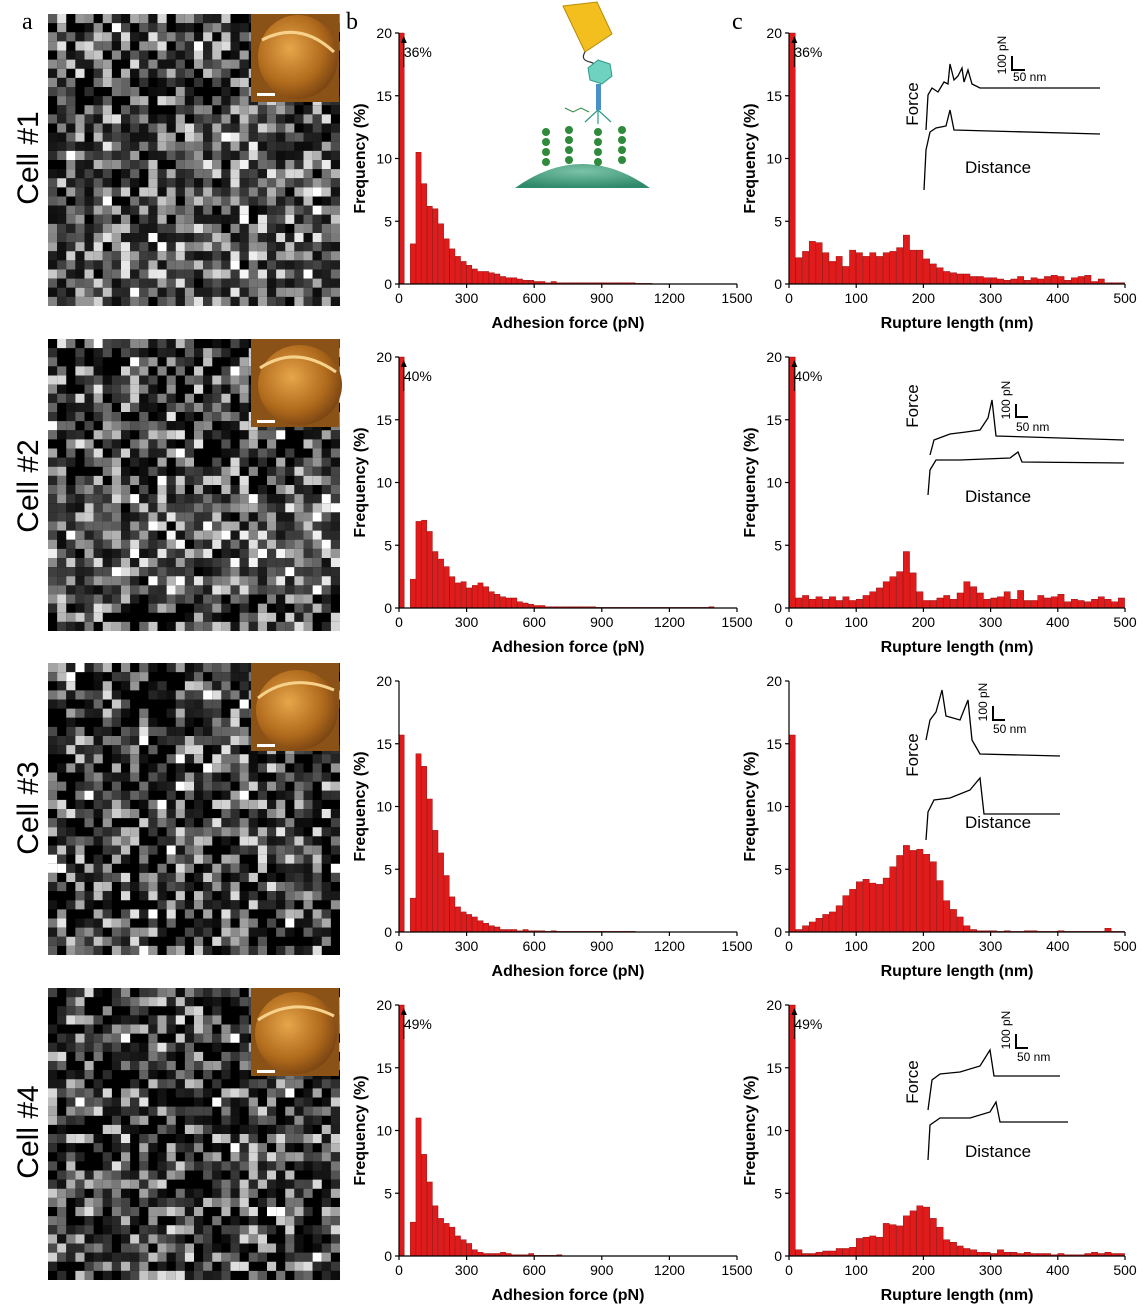  I want to click on force-label: Force, so click(912, 754).